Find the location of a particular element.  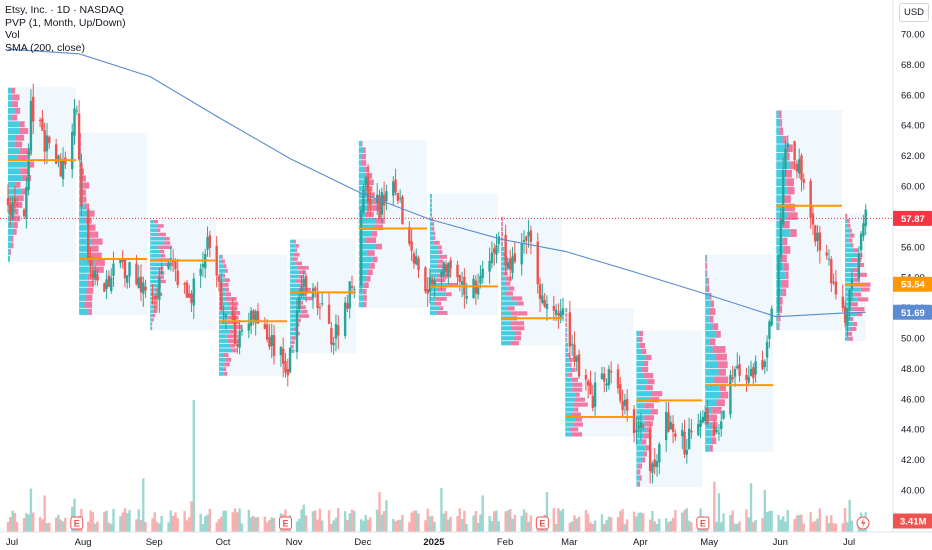

price-badge-label: 53.54 is located at coordinates (913, 285).